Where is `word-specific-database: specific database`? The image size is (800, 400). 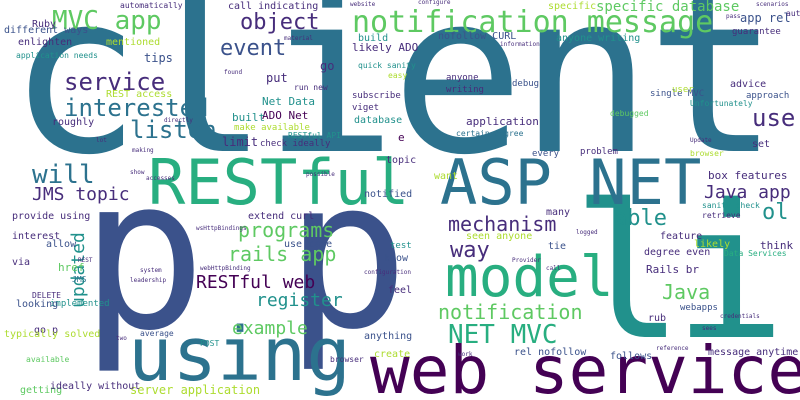 word-specific-database: specific database is located at coordinates (668, 7).